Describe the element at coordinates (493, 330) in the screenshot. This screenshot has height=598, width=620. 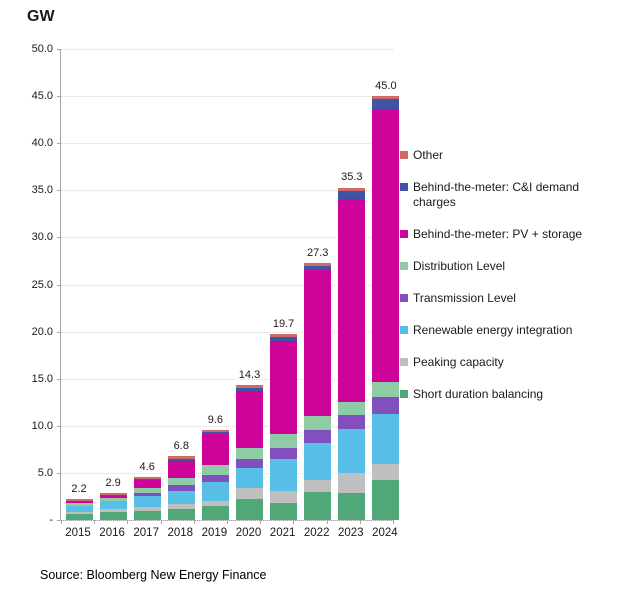
I see `legend-label: Renewable energy integration` at that location.